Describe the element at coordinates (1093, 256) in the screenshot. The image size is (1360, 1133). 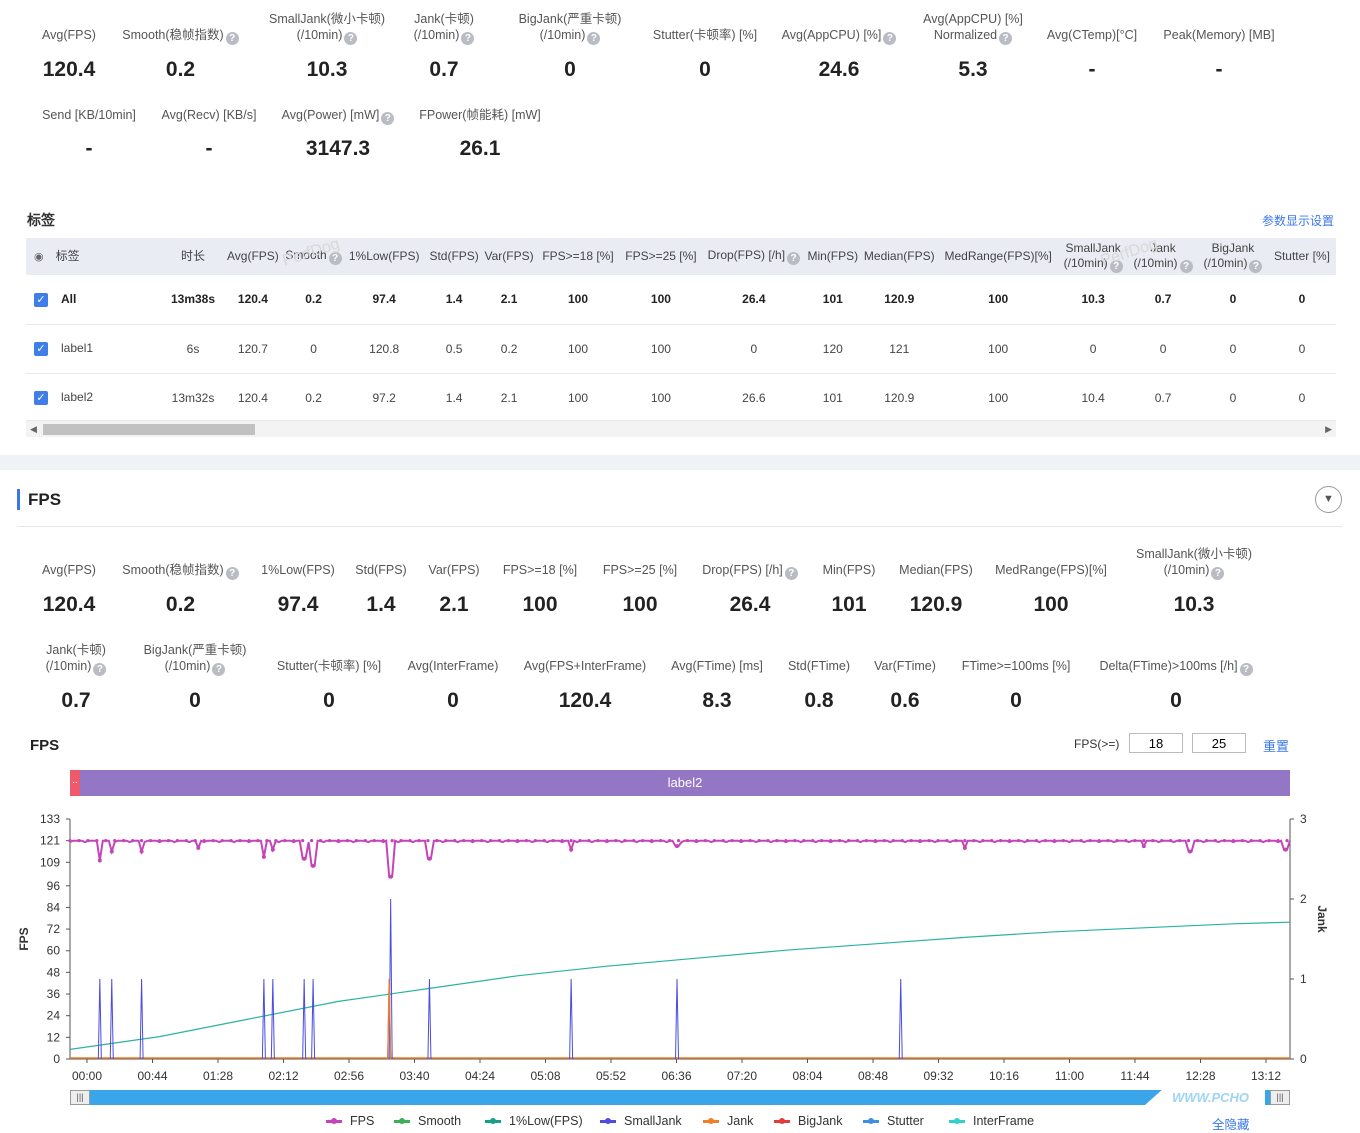
I see `column-header: SmallJank (/10min)?` at that location.